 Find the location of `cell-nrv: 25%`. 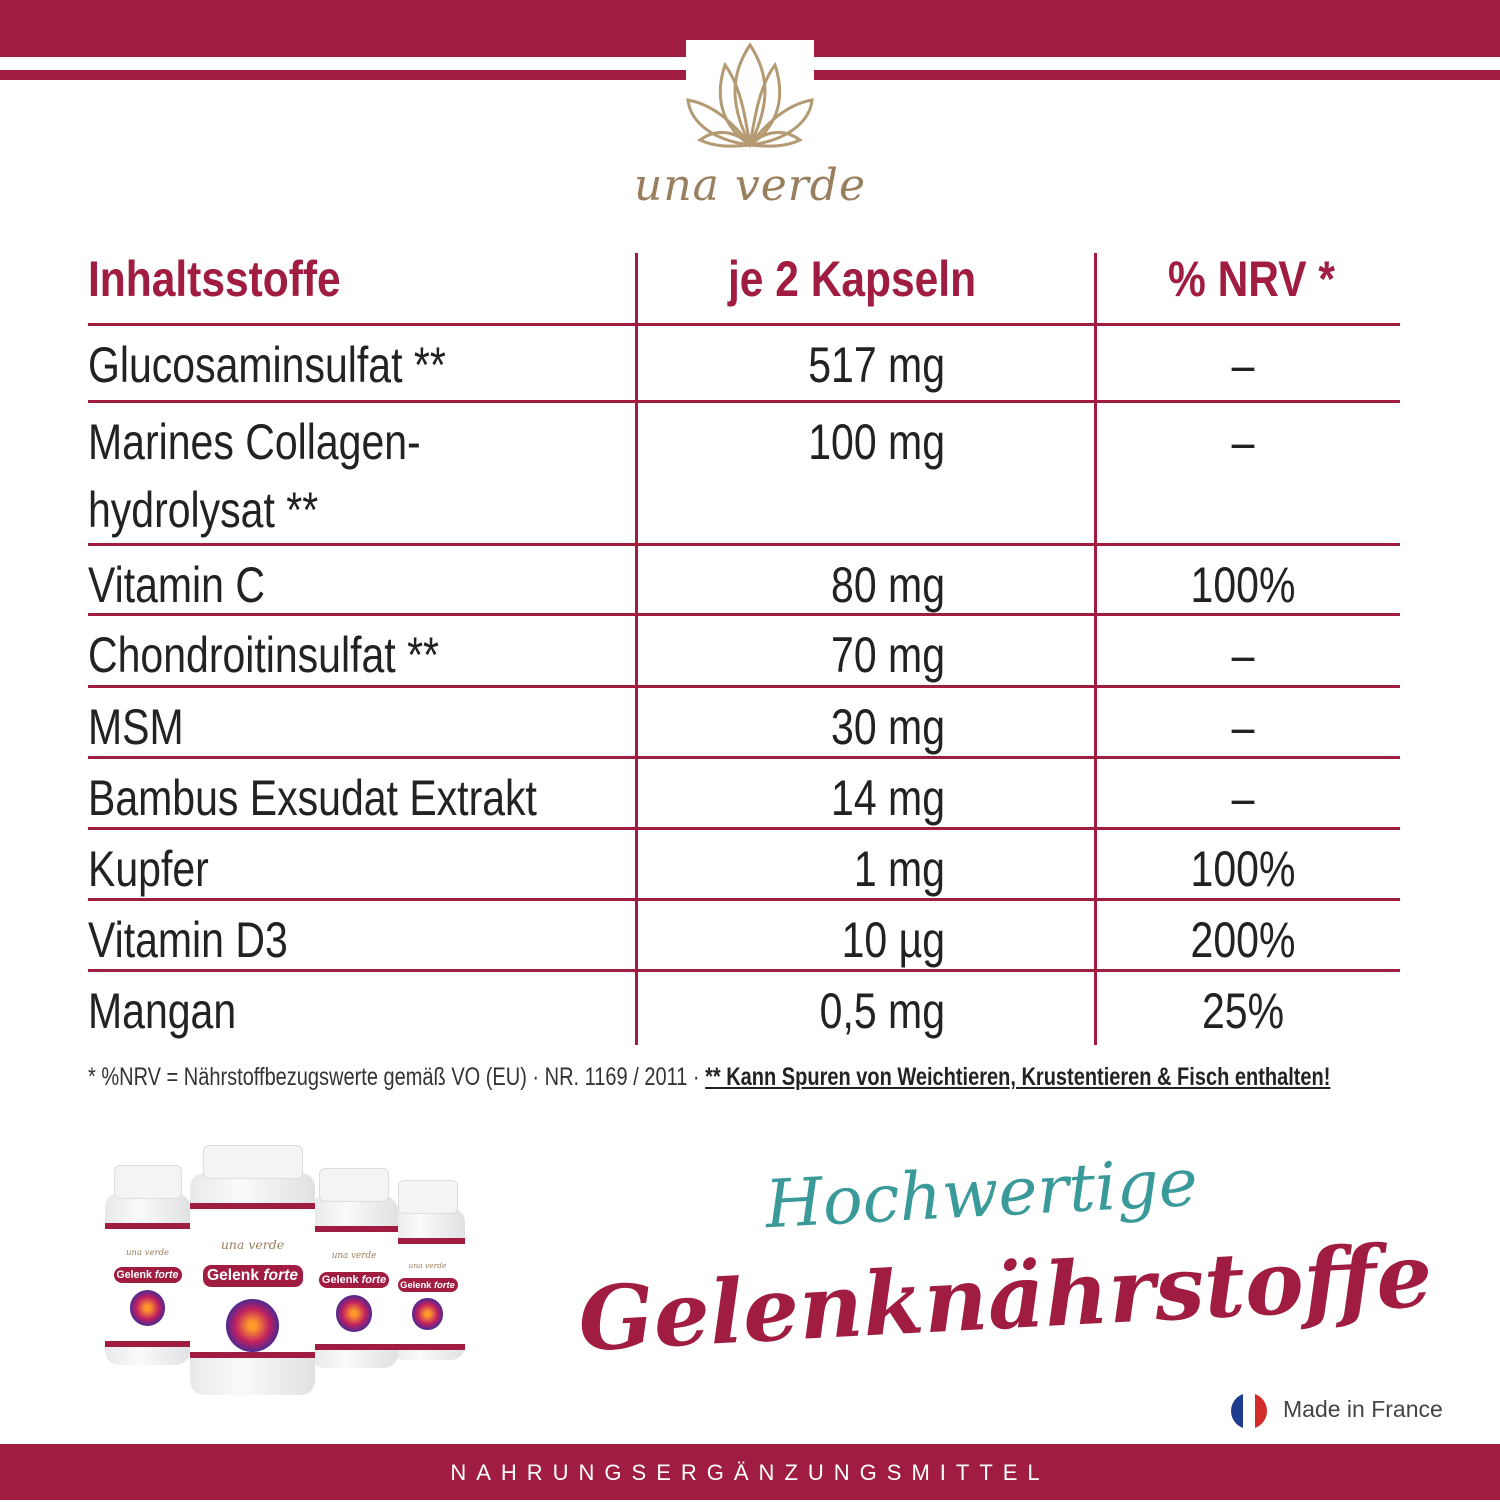

cell-nrv: 25% is located at coordinates (1243, 1011).